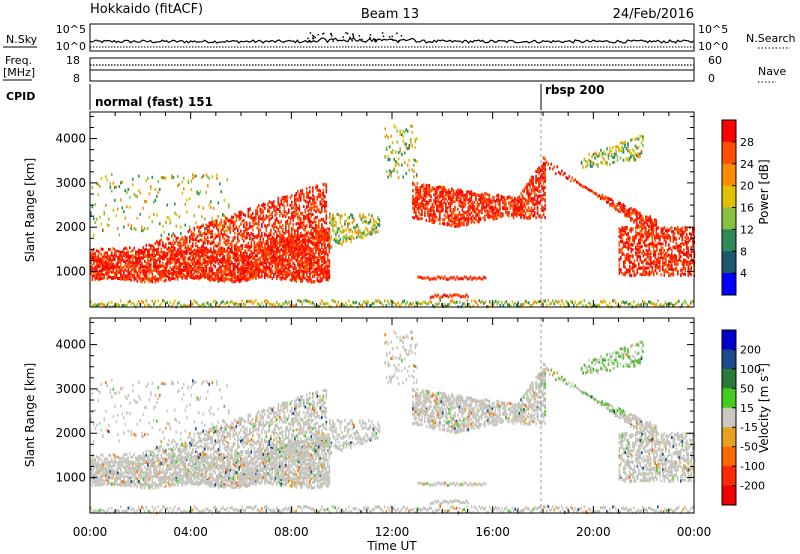 The image size is (800, 554). Describe the element at coordinates (309, 41) in the screenshot. I see `nsky-dot` at that location.